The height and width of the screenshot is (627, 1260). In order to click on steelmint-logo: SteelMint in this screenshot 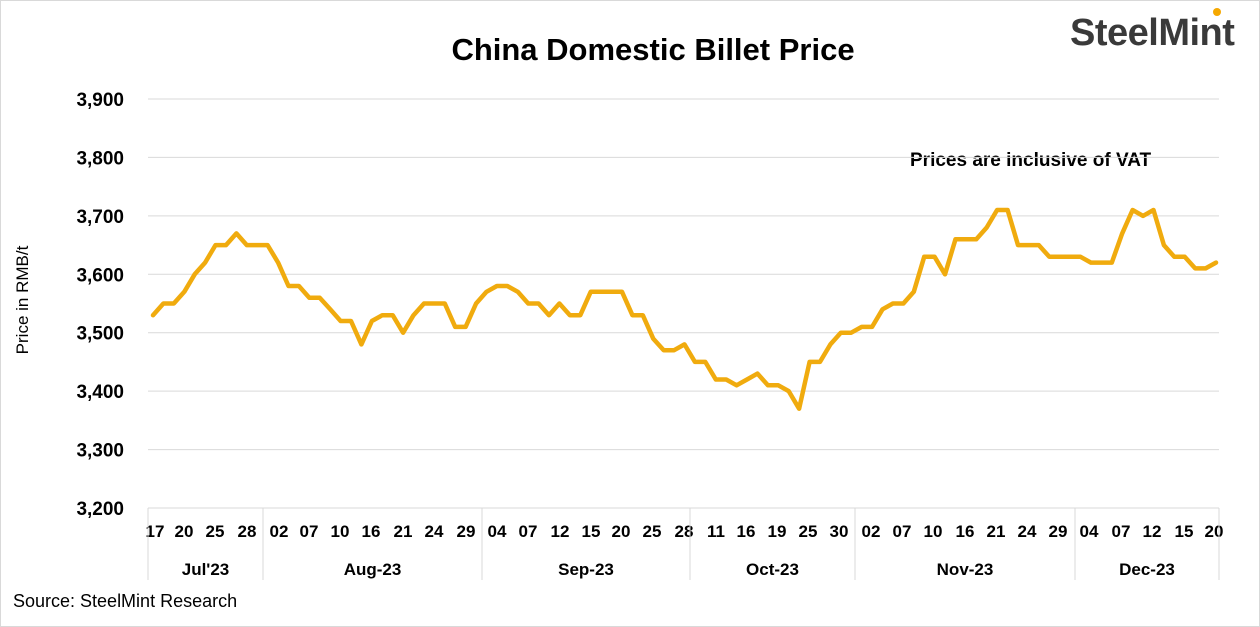, I will do `click(1152, 31)`.